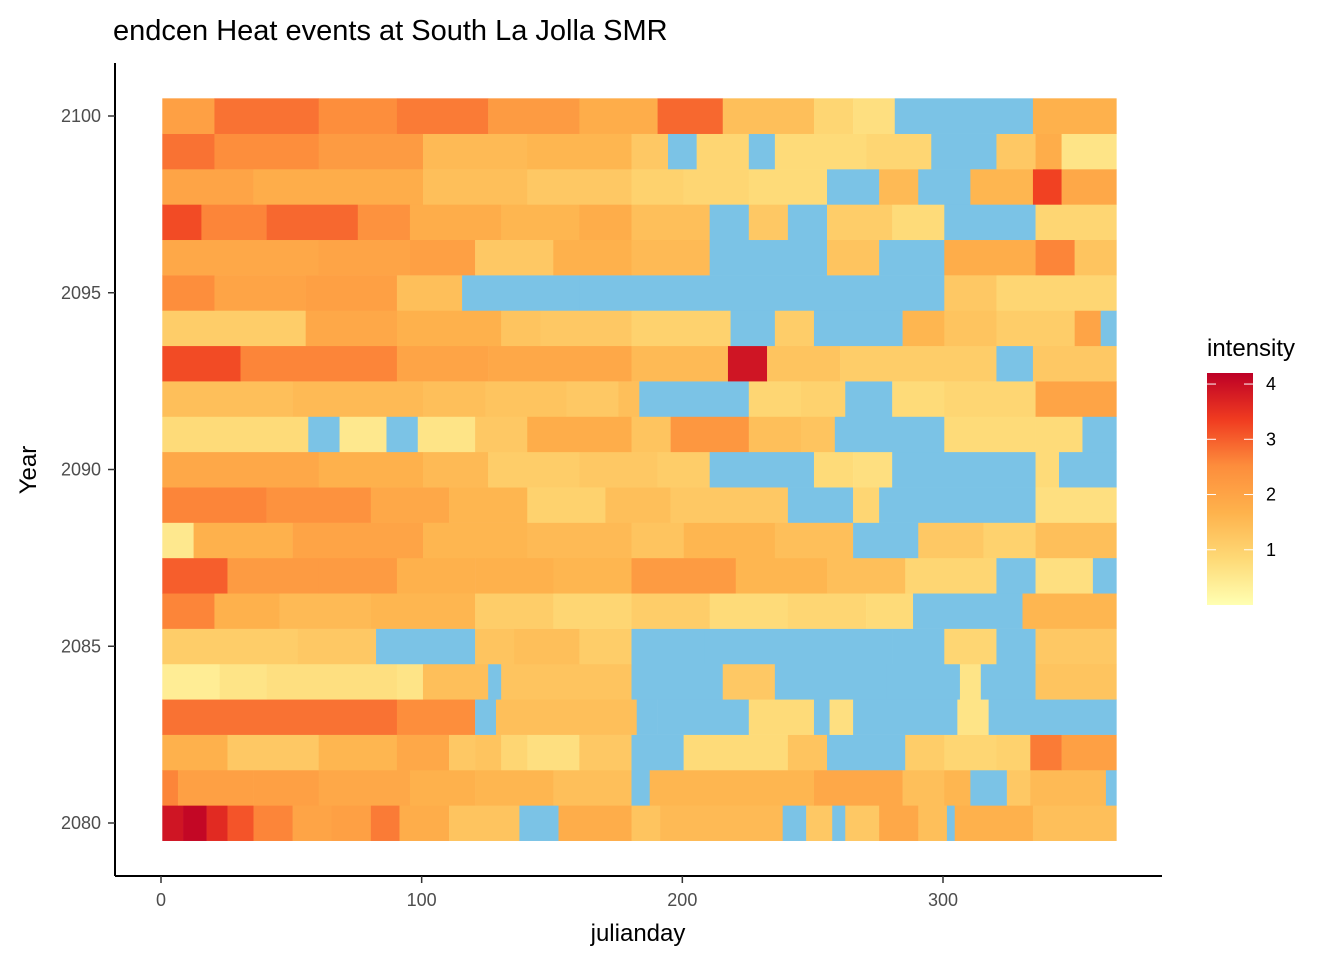 This screenshot has width=1344, height=960. I want to click on heatmap-row-2080, so click(639, 823).